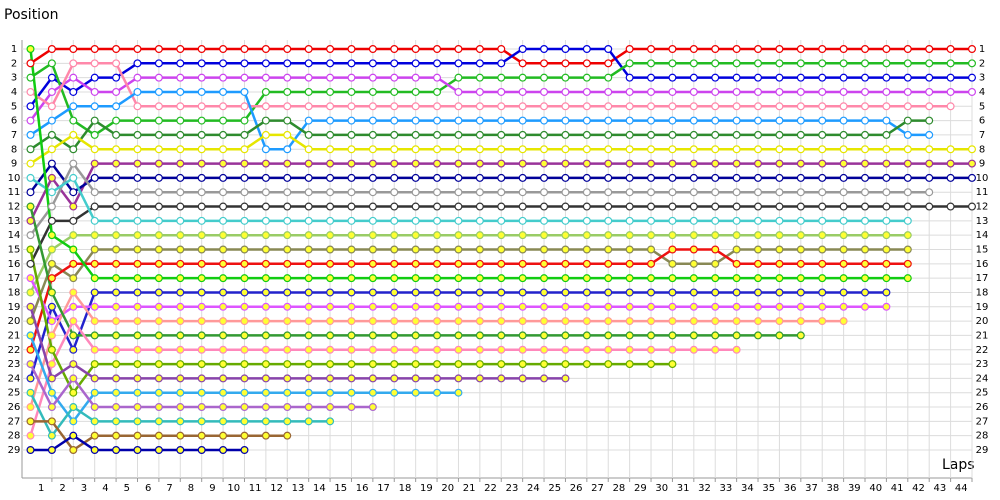  What do you see at coordinates (191, 488) in the screenshot?
I see `x-tick-label: 8` at bounding box center [191, 488].